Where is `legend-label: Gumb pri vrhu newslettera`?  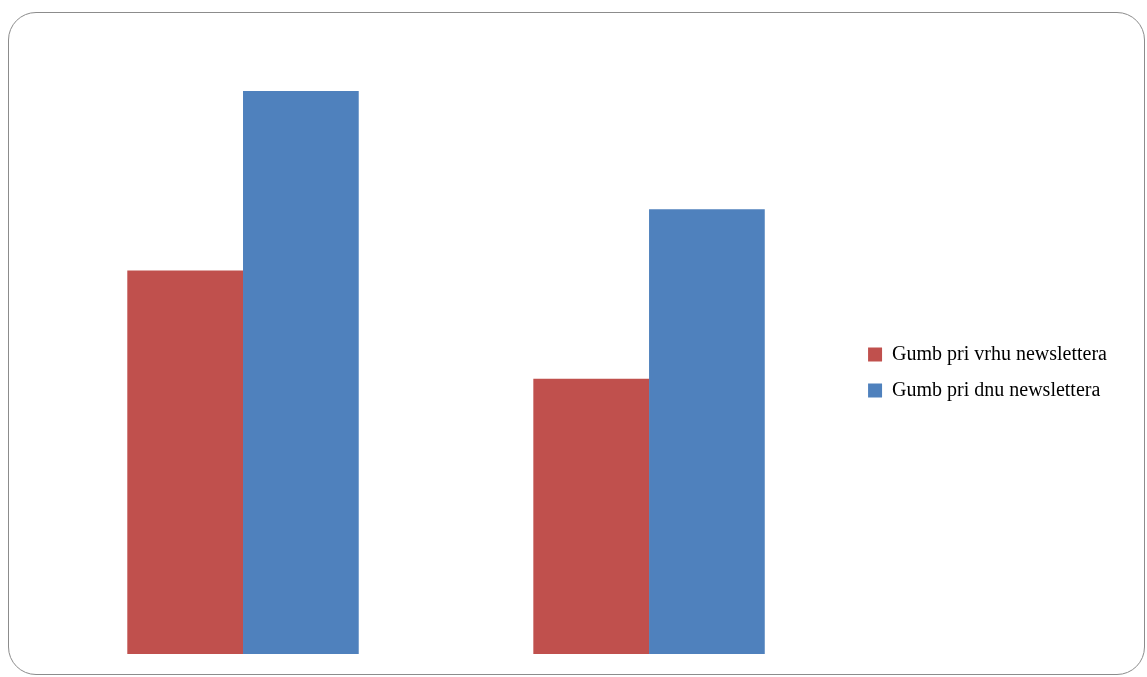 legend-label: Gumb pri vrhu newslettera is located at coordinates (1000, 353).